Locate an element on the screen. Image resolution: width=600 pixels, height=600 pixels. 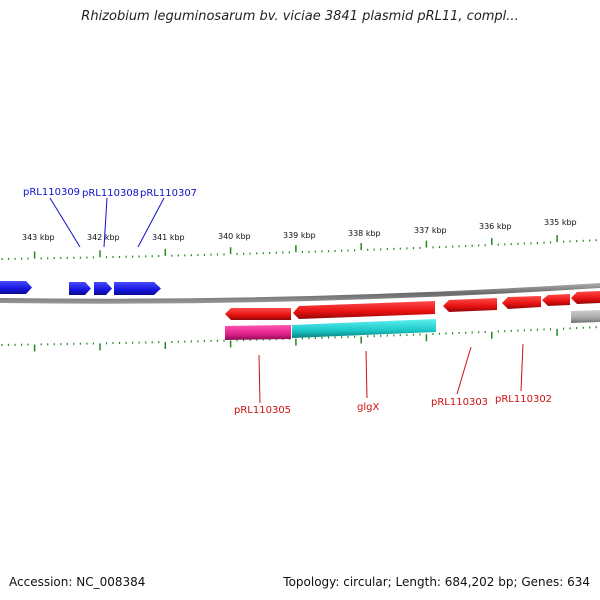
feature-block-magenta is located at coordinates (258, 332).